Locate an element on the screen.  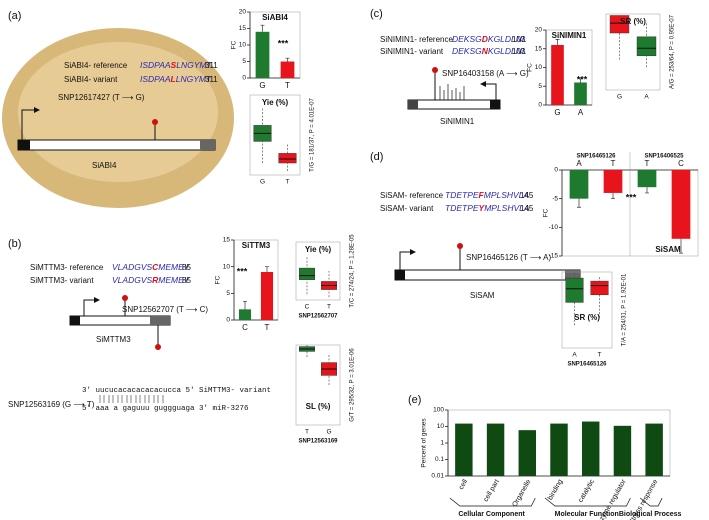
x-tick-label: cell is located at coordinates (464, 484).